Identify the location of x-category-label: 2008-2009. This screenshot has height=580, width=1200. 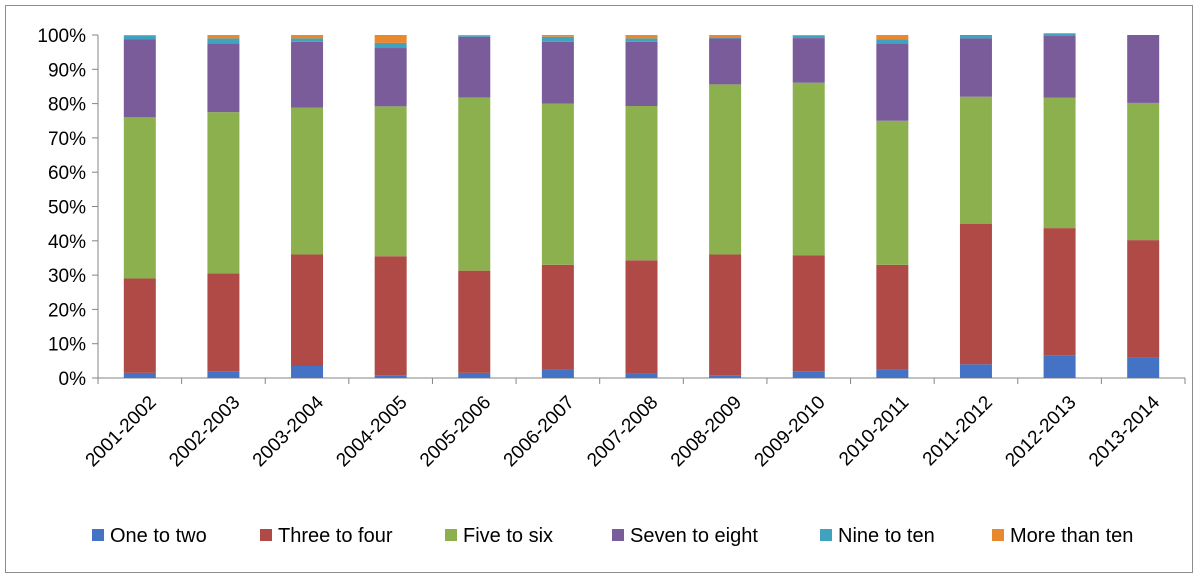
(706, 431).